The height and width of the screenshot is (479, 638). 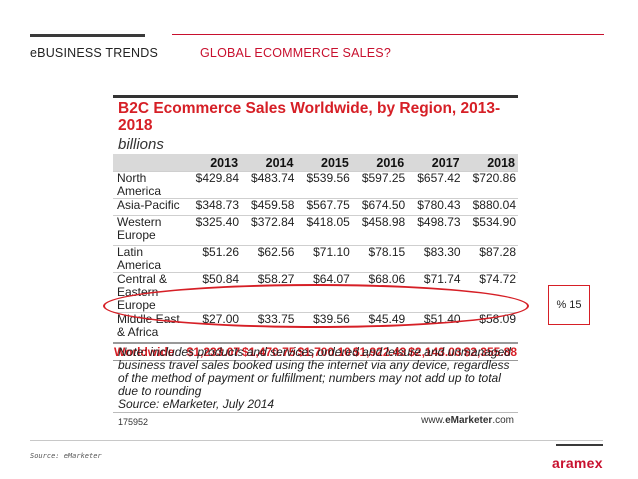 I want to click on value-cell: $83.30, so click(x=435, y=259).